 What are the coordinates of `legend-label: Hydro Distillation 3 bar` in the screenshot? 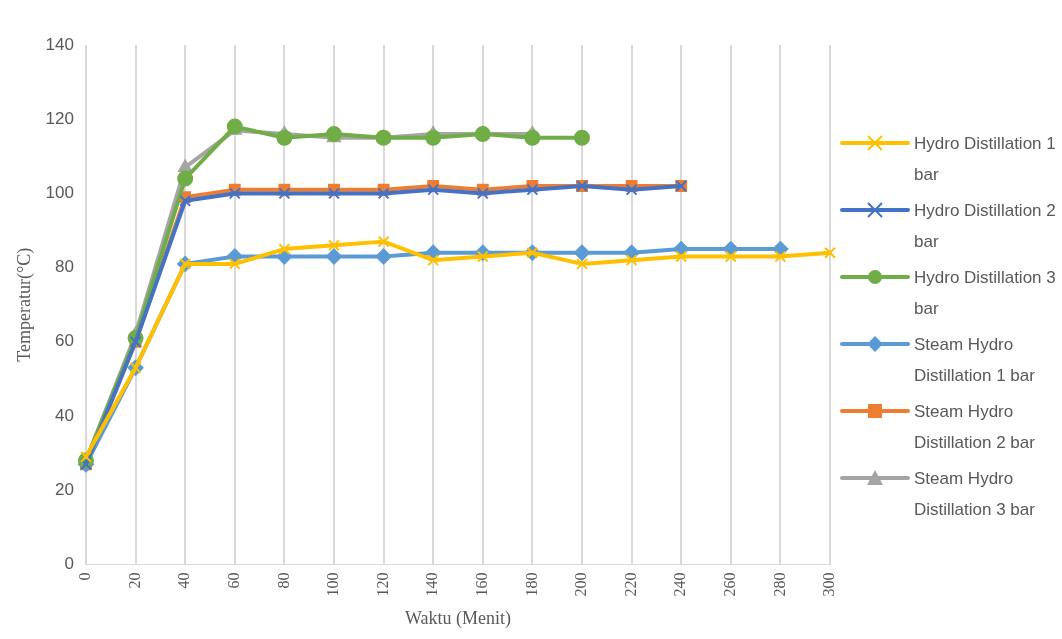 It's located at (985, 293).